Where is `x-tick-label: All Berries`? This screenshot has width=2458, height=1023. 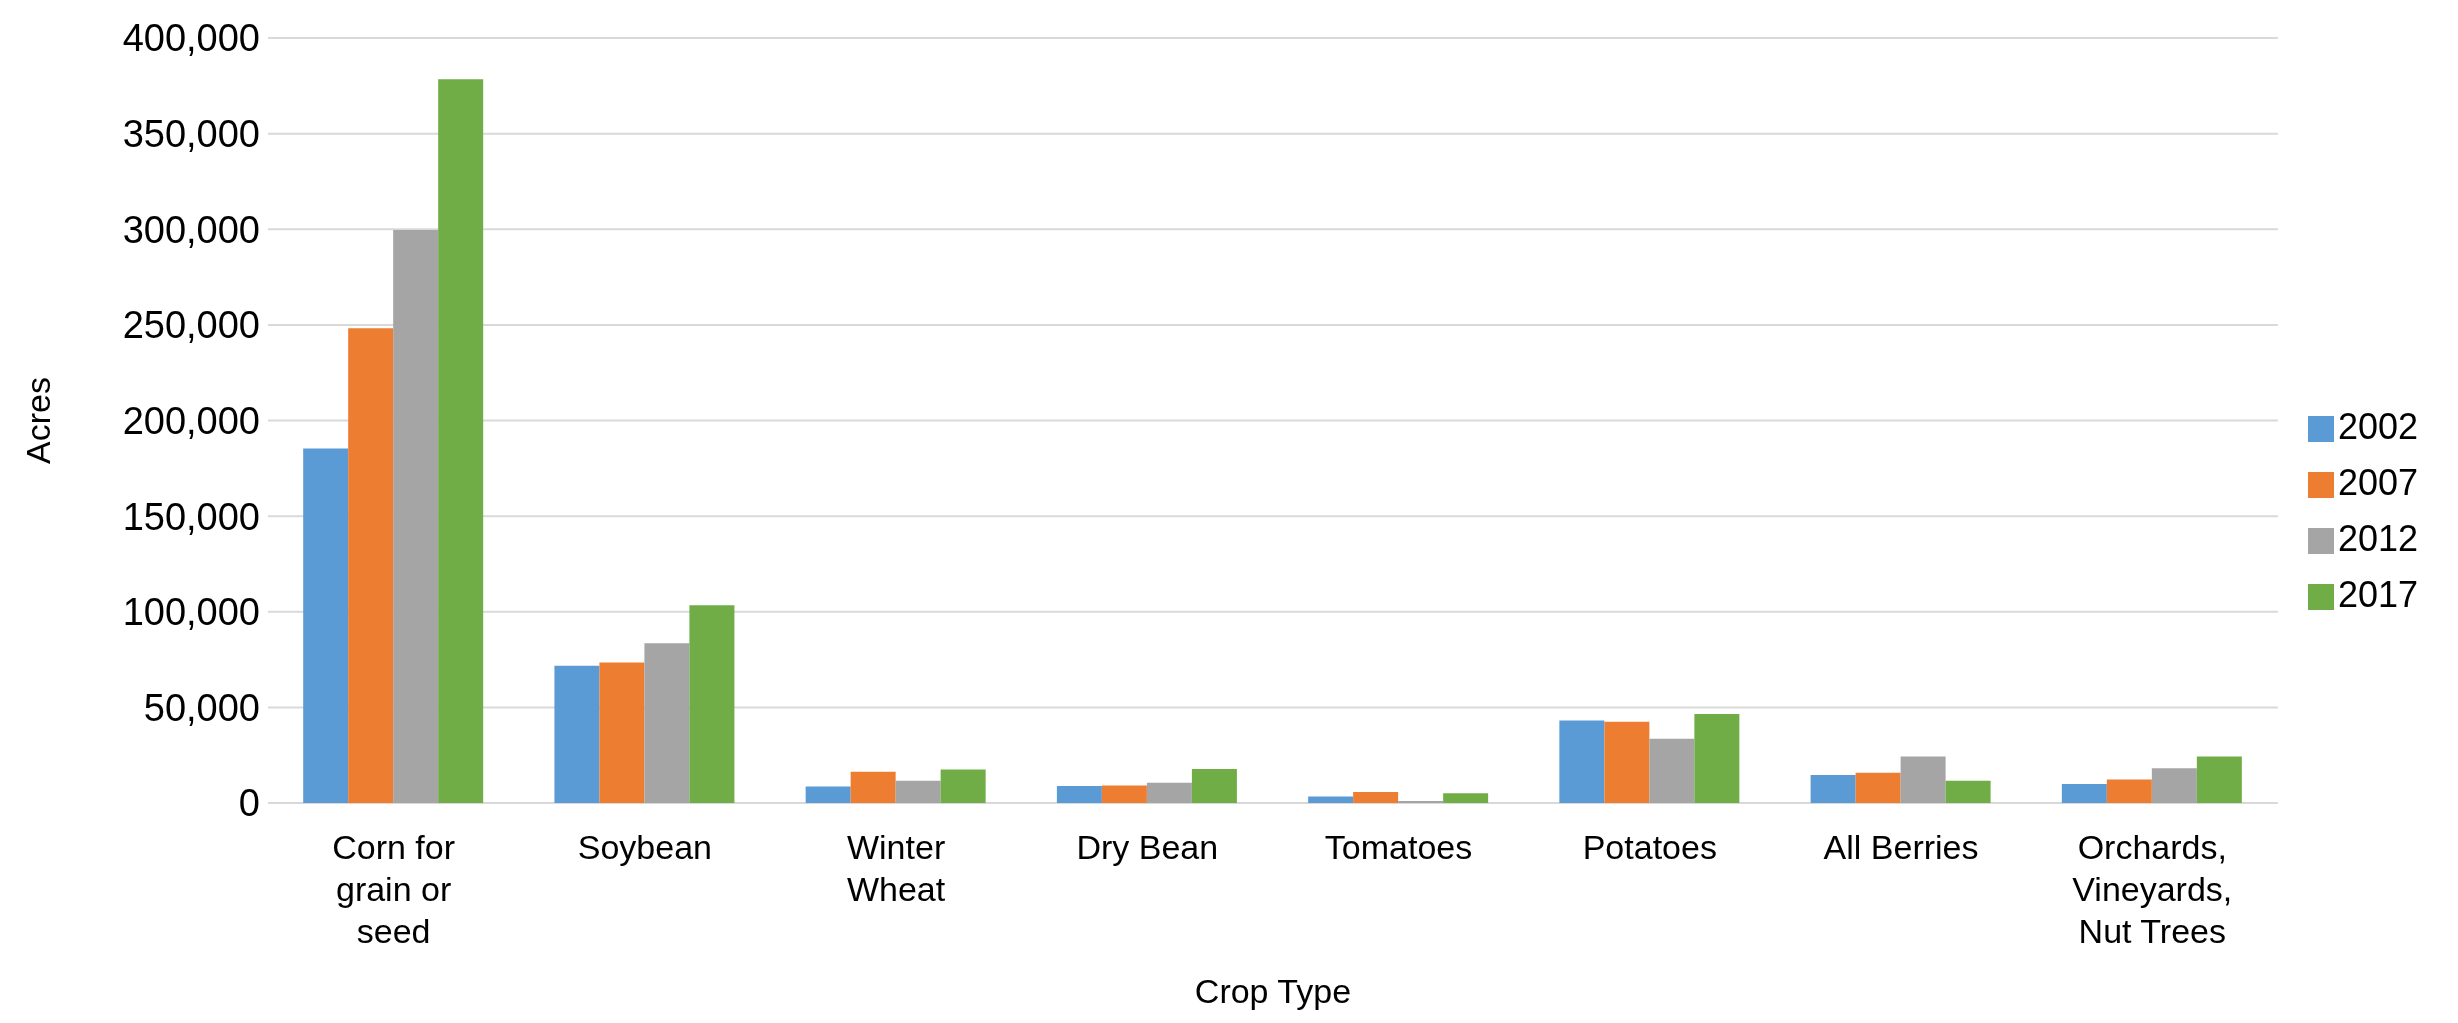 x-tick-label: All Berries is located at coordinates (1901, 847).